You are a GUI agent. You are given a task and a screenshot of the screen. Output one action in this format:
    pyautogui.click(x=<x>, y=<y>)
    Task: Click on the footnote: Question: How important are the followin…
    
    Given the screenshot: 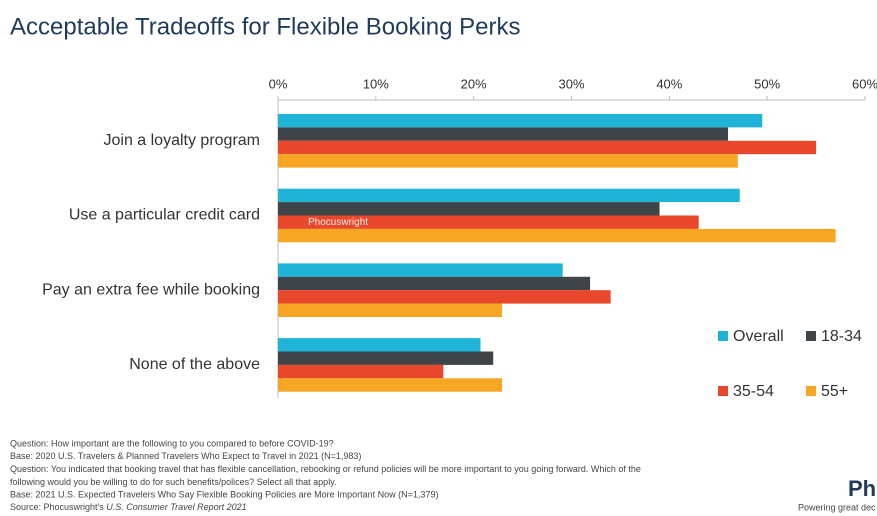 What is the action you would take?
    pyautogui.click(x=172, y=443)
    